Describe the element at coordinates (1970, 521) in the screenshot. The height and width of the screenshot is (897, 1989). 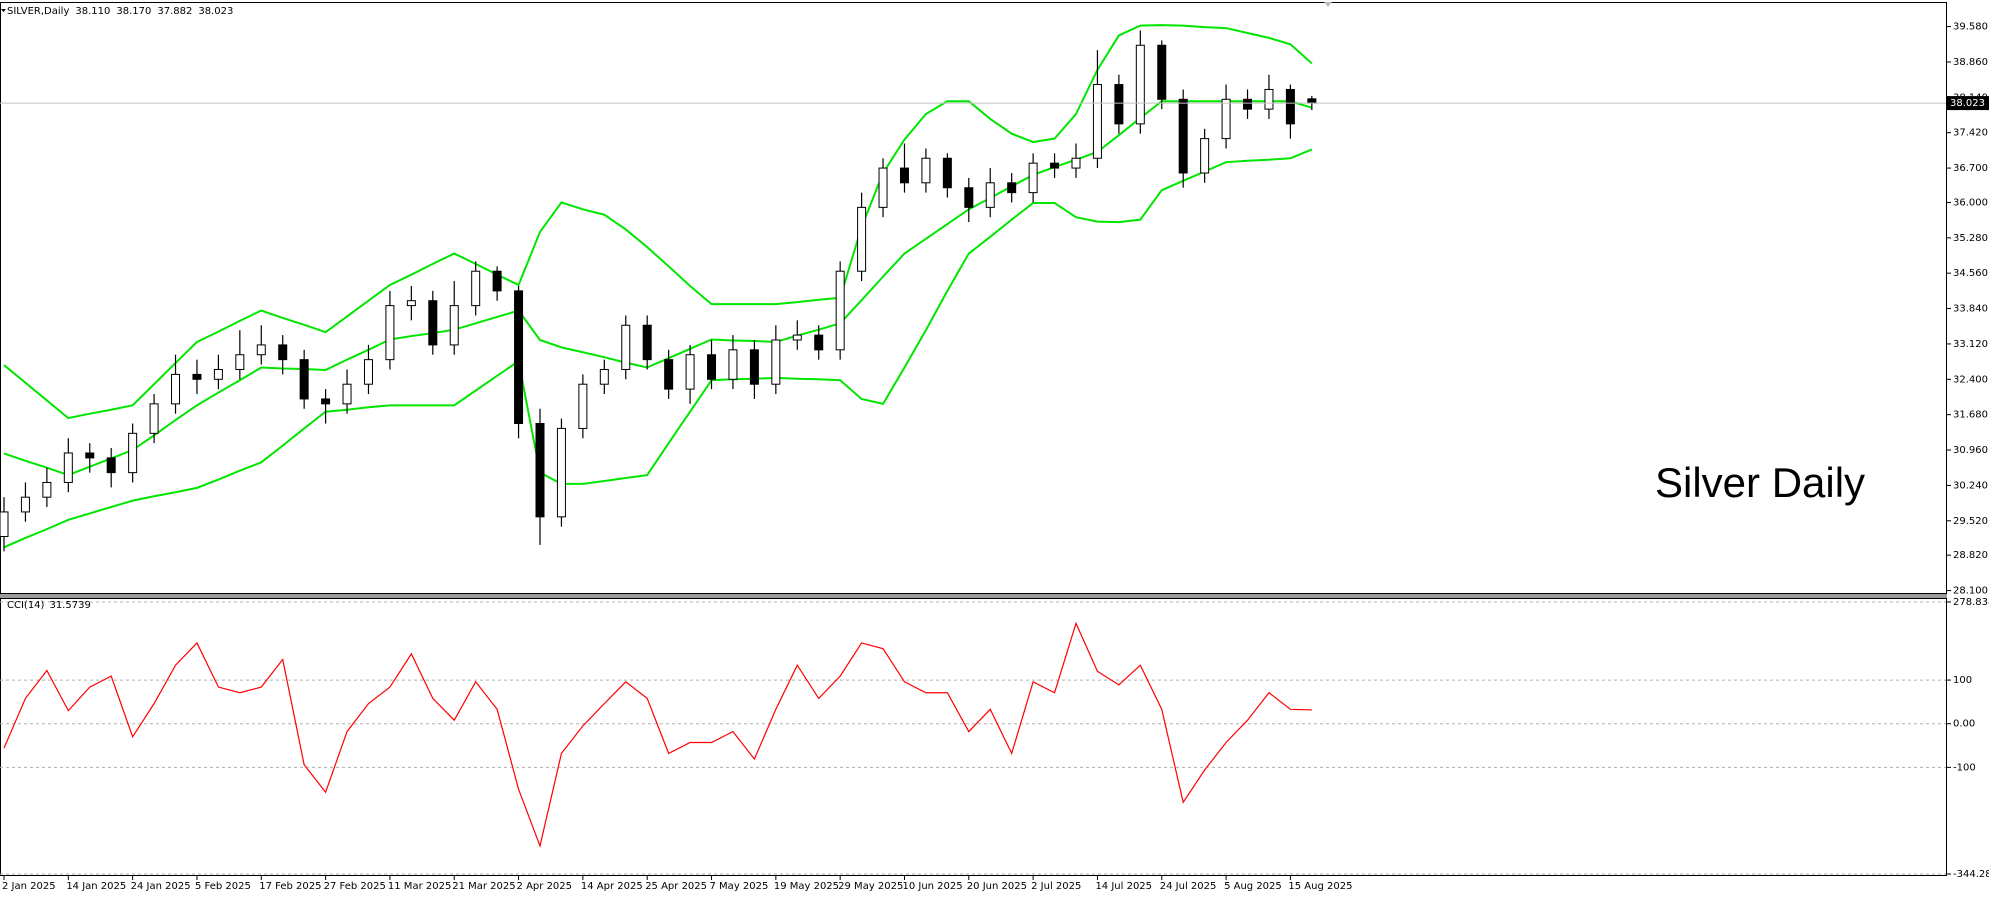
I see `y-tick-label: 29.520` at that location.